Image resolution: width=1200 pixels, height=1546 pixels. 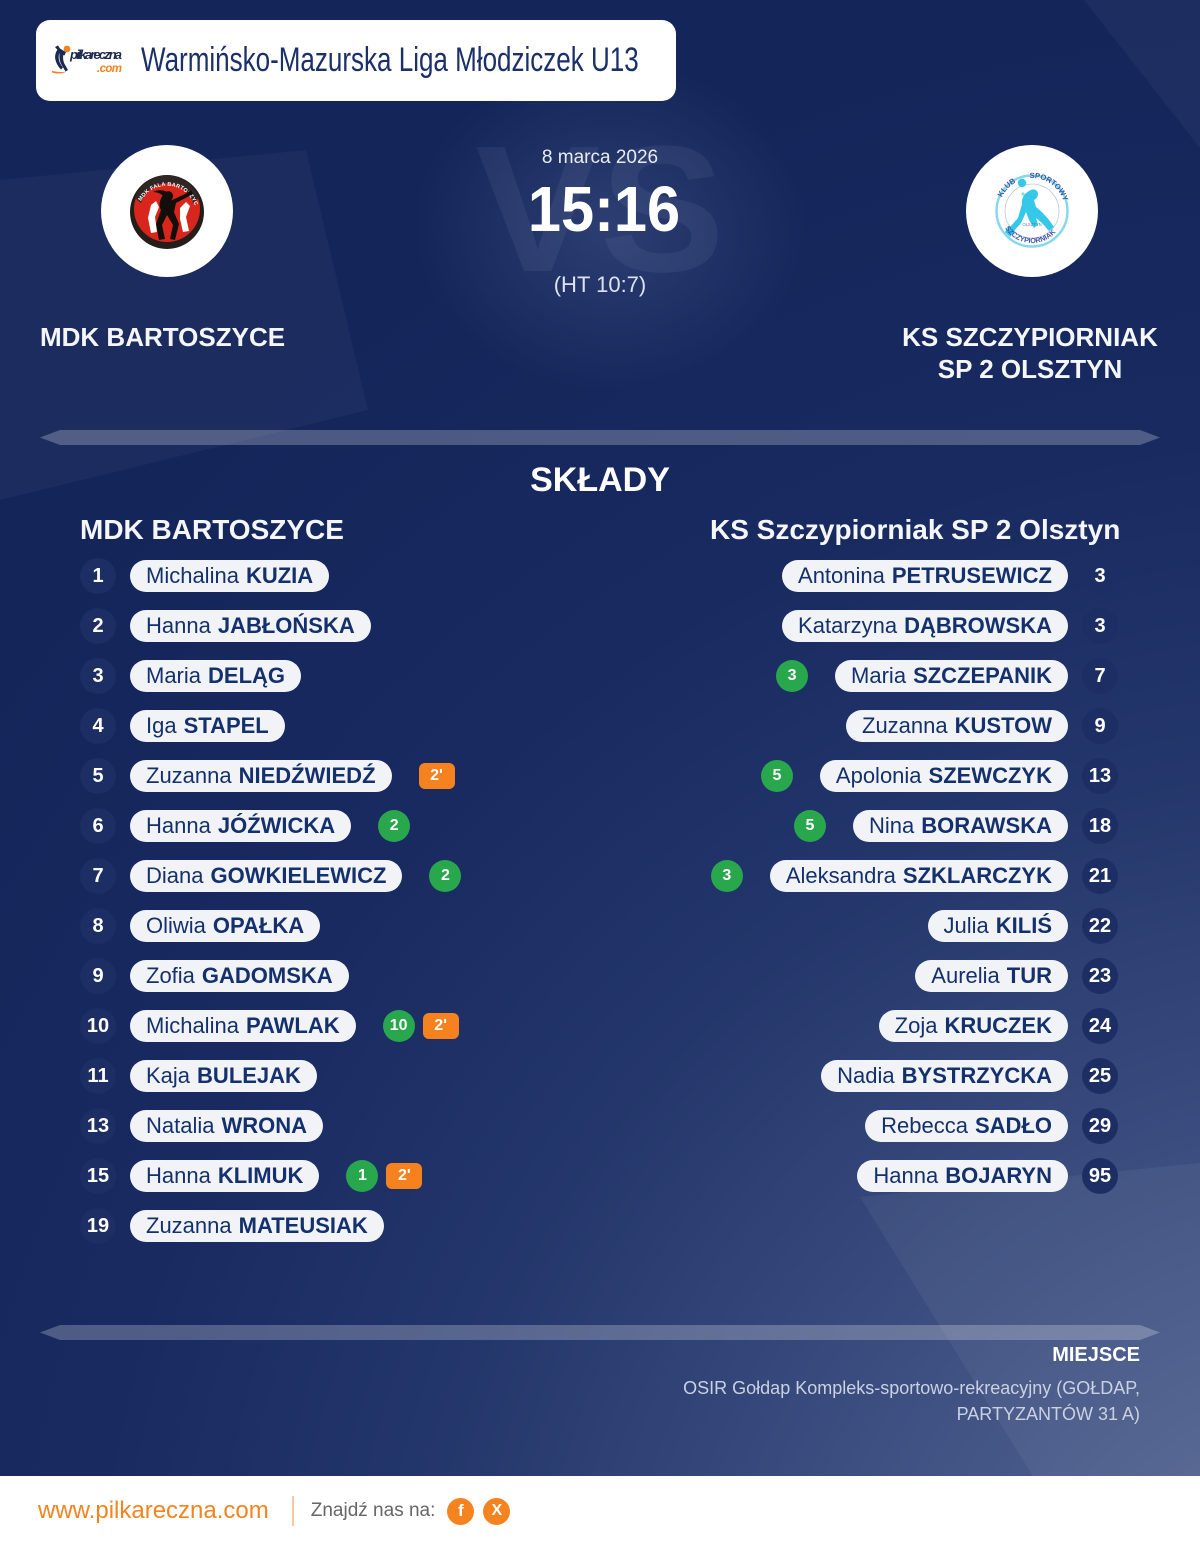 I want to click on svg-text: OLSZTYN, so click(x=1031, y=224).